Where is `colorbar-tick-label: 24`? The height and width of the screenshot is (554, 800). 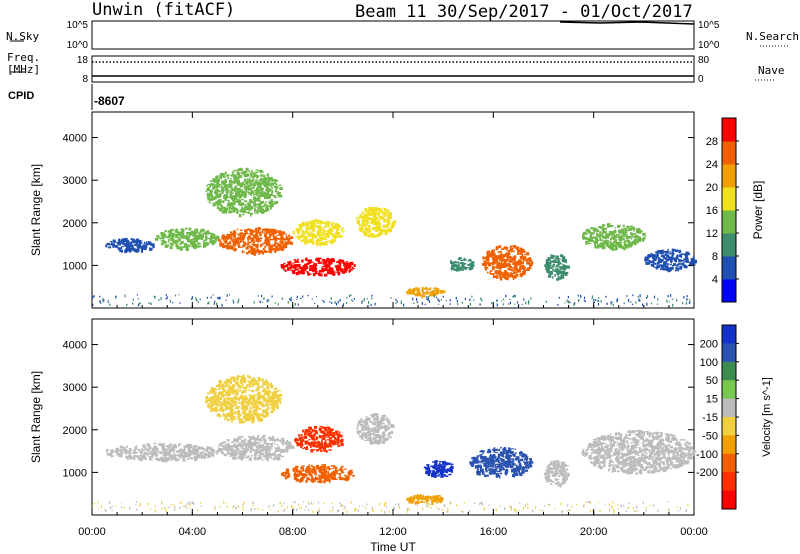 colorbar-tick-label: 24 is located at coordinates (712, 165).